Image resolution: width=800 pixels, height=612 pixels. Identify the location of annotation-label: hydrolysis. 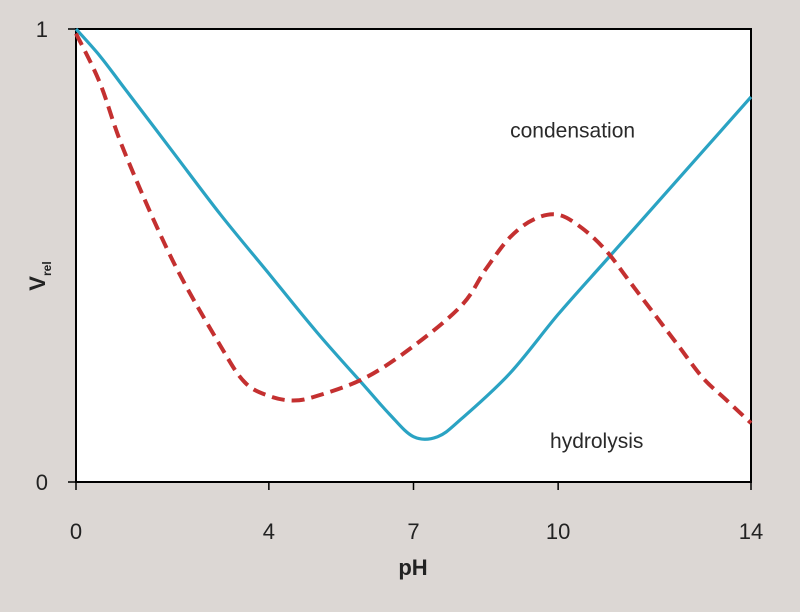
(596, 441).